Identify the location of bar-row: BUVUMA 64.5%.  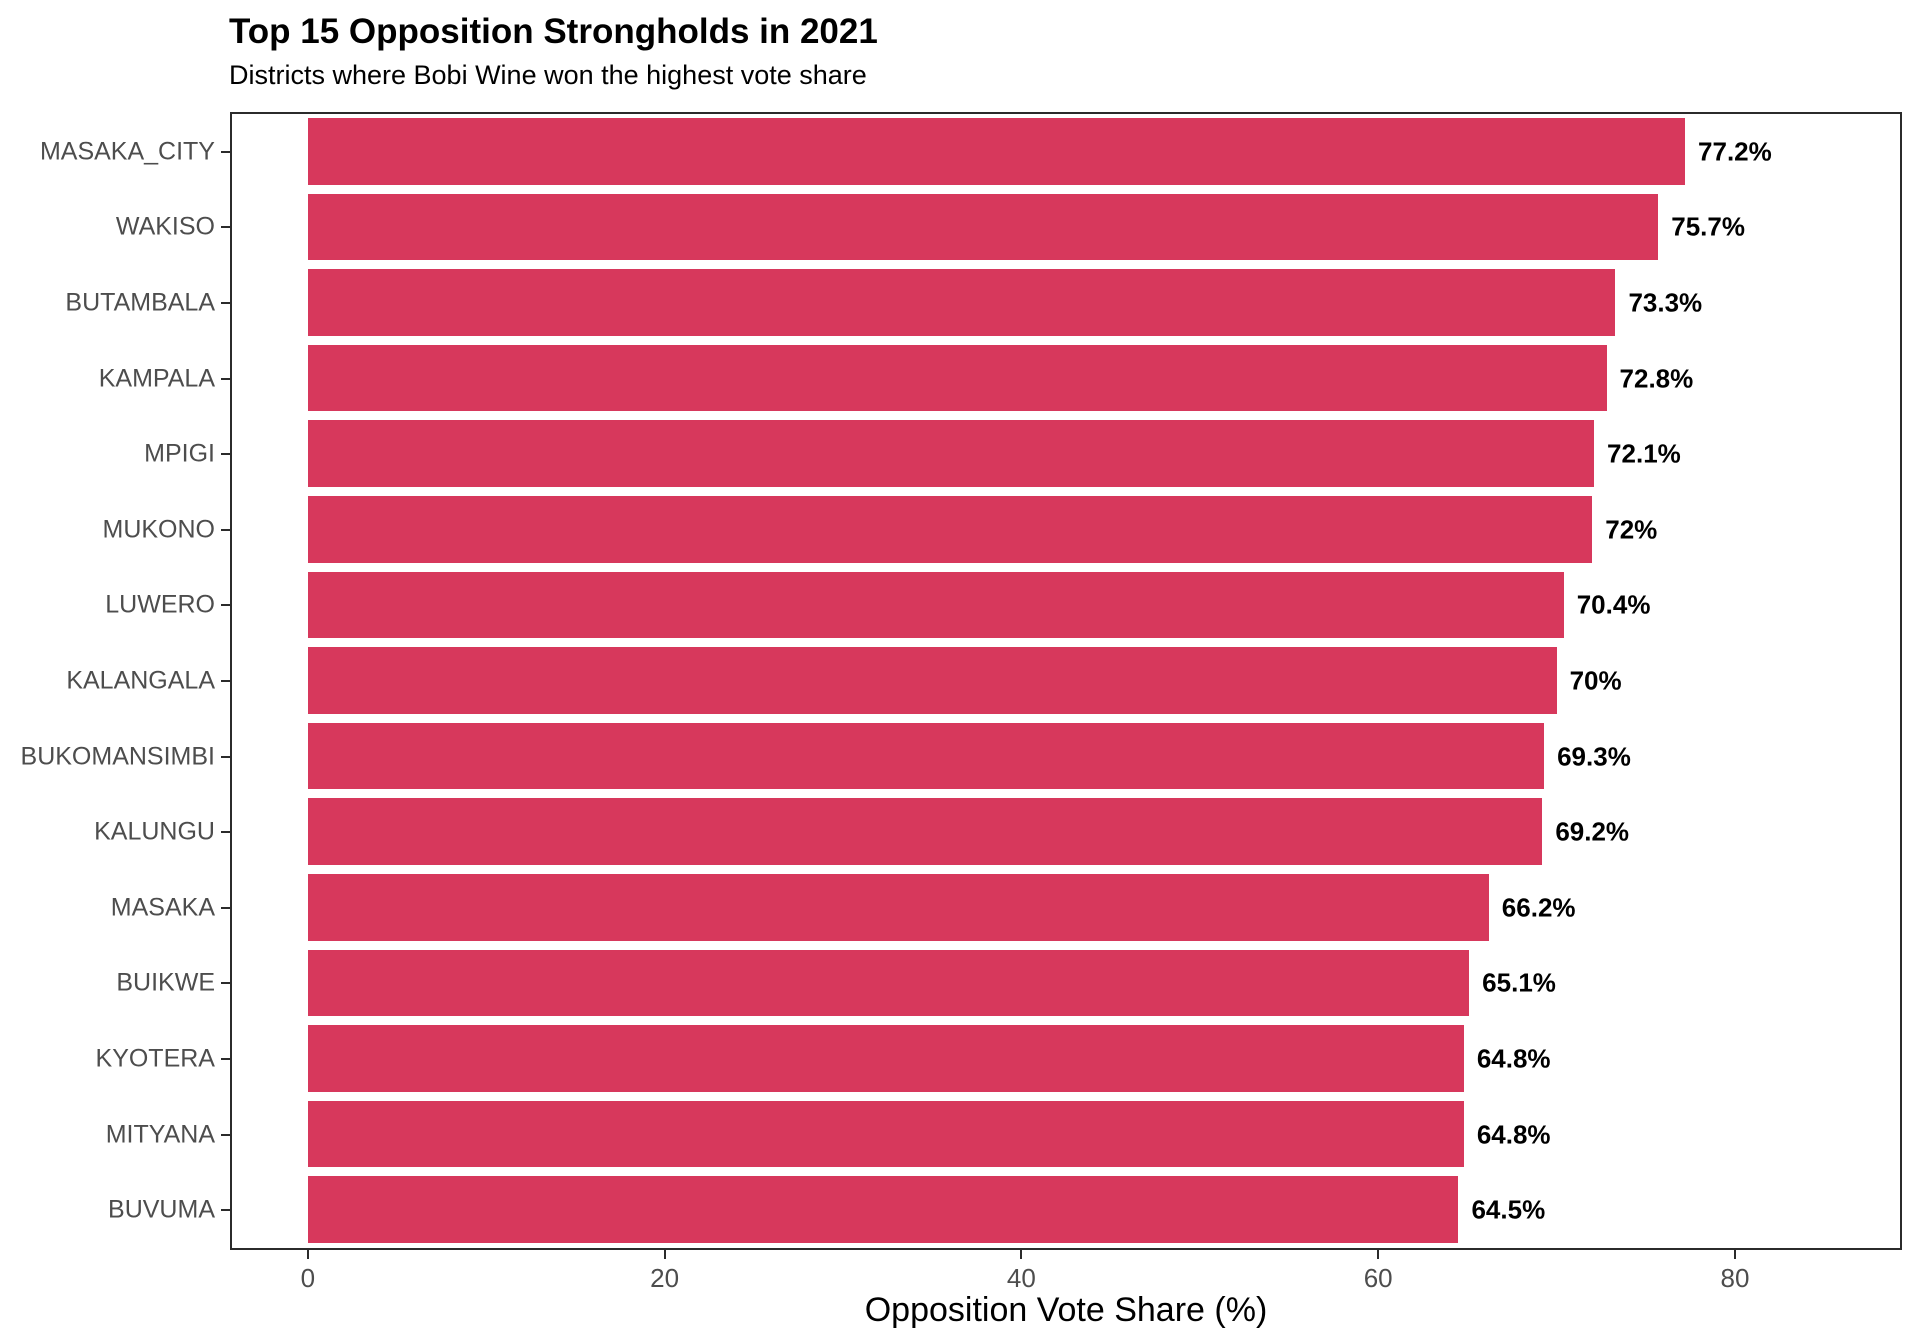
(1004, 1210).